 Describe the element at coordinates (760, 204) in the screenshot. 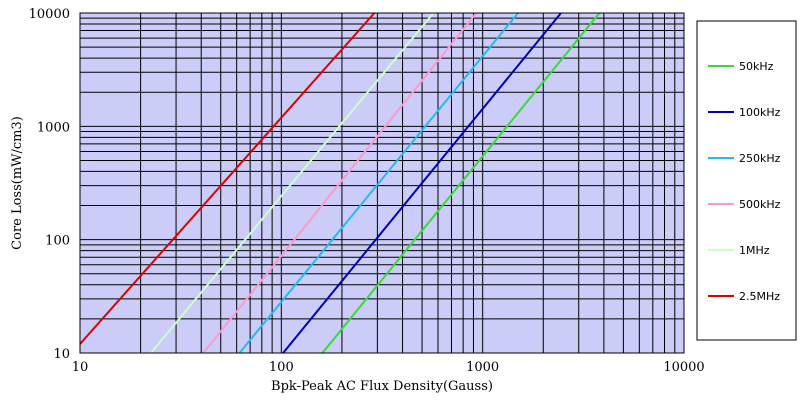

I see `legend-label: 500kHz` at that location.